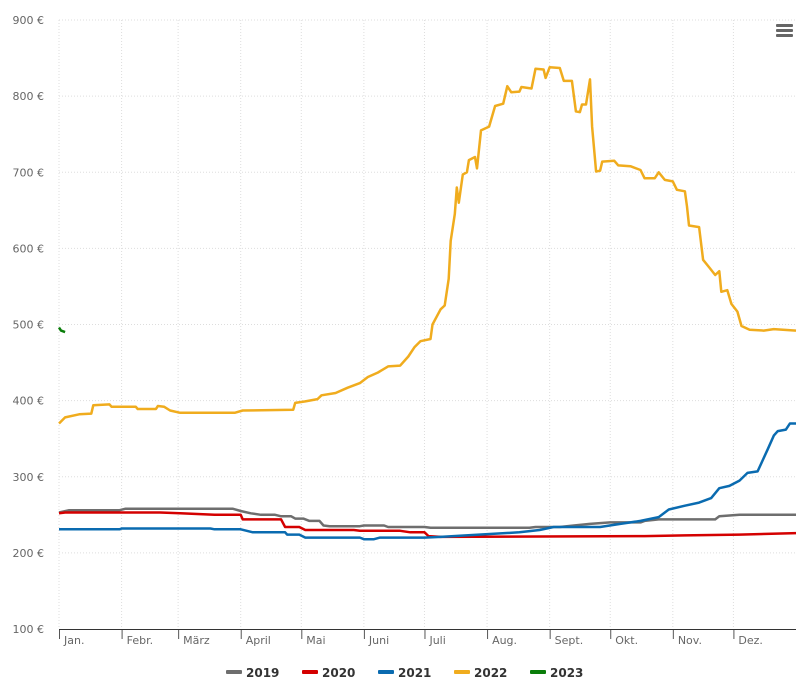 This screenshot has height=700, width=806. I want to click on legend-item-2023: 2023, so click(556, 673).